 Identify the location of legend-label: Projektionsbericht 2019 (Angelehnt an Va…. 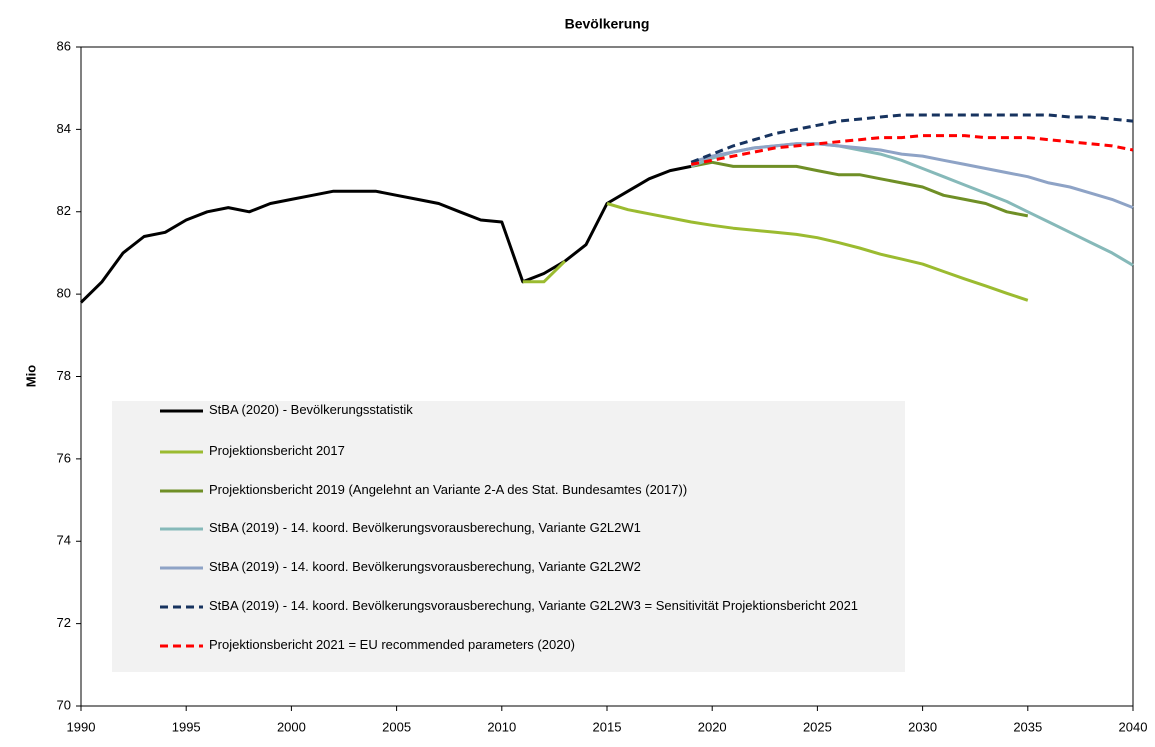
(448, 490).